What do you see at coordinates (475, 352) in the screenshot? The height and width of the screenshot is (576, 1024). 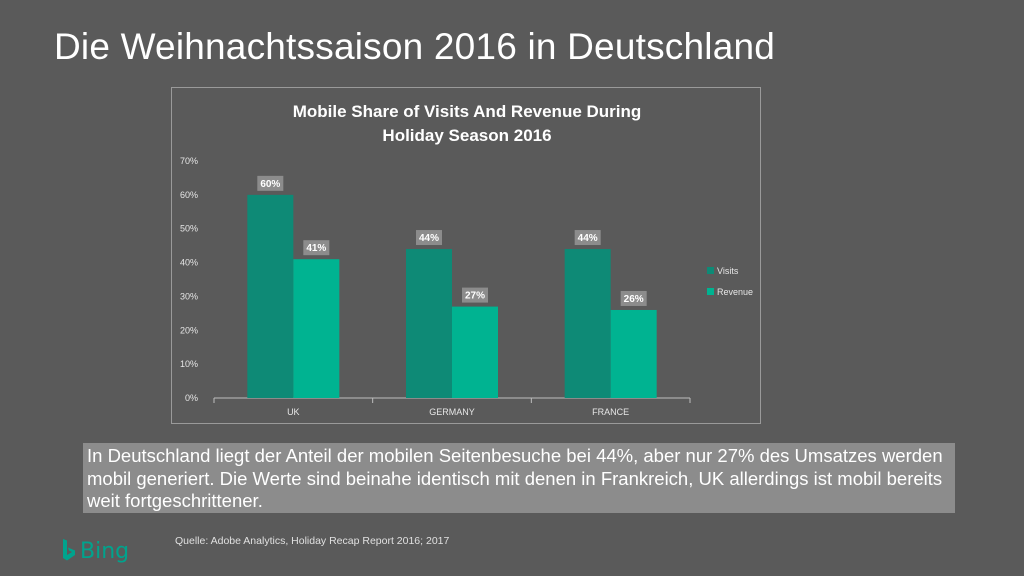 I see `bar-revenue-germany` at bounding box center [475, 352].